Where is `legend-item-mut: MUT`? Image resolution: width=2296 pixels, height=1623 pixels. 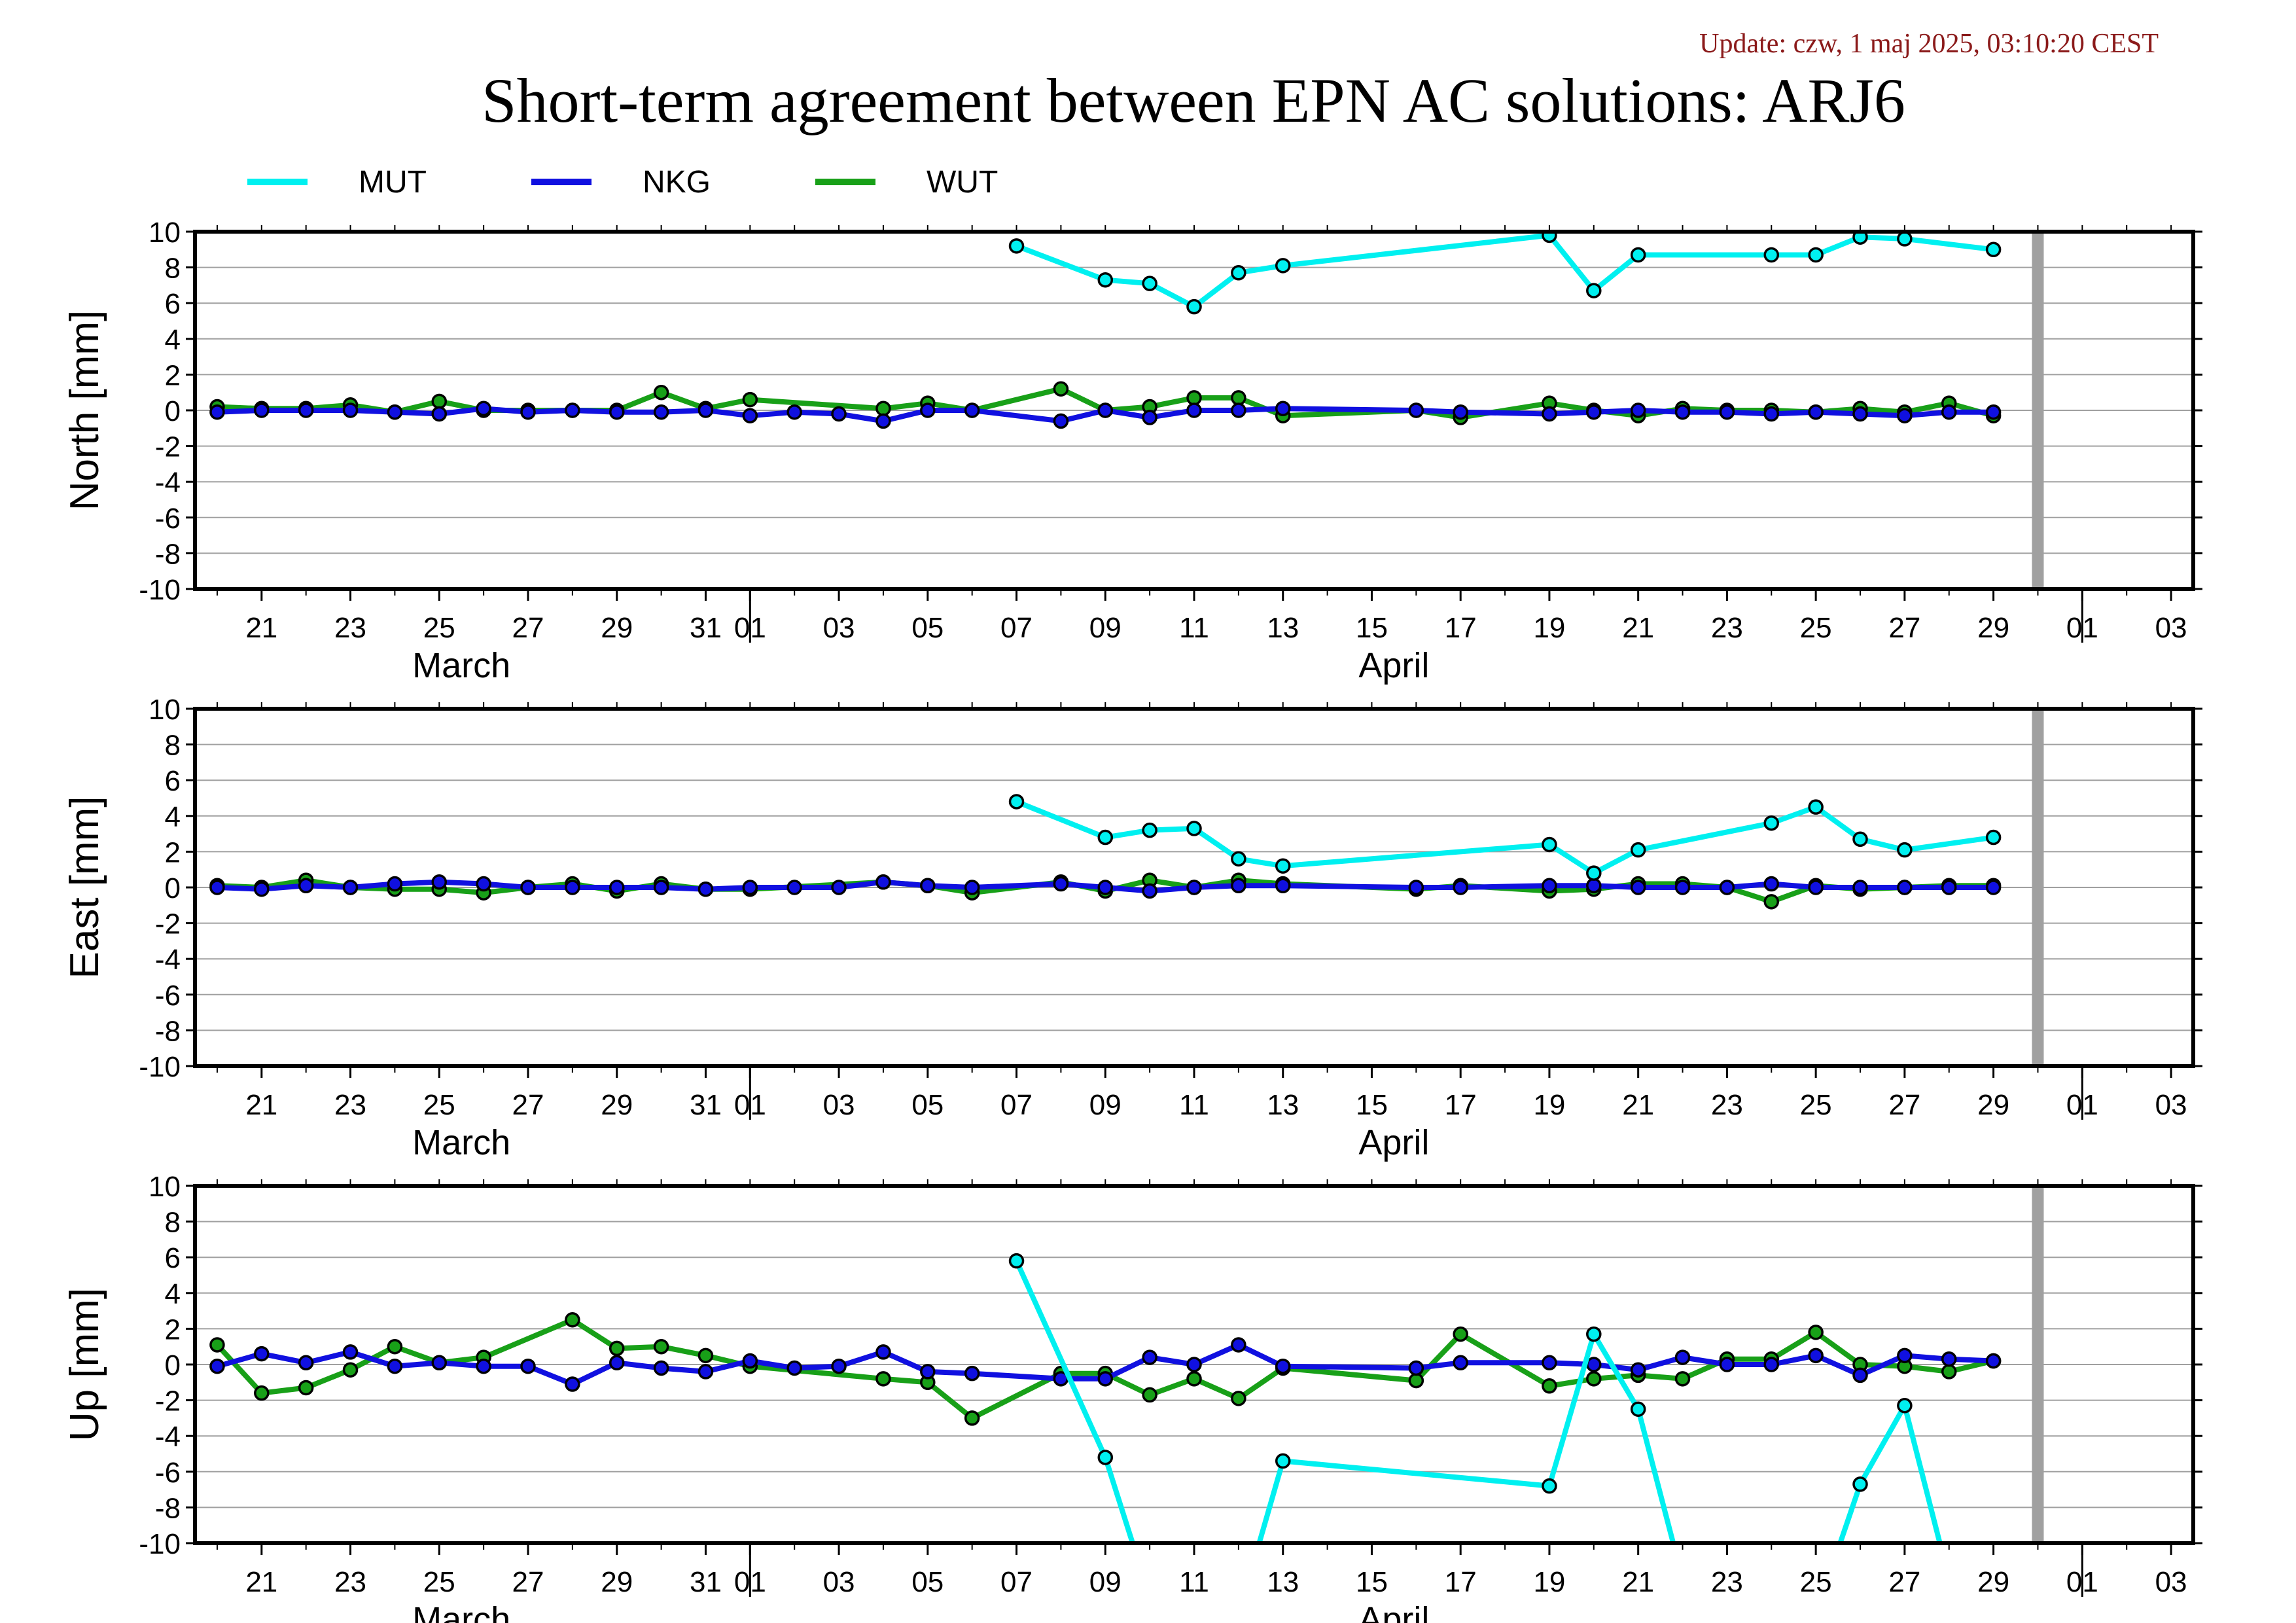
legend-item-mut: MUT is located at coordinates (337, 182).